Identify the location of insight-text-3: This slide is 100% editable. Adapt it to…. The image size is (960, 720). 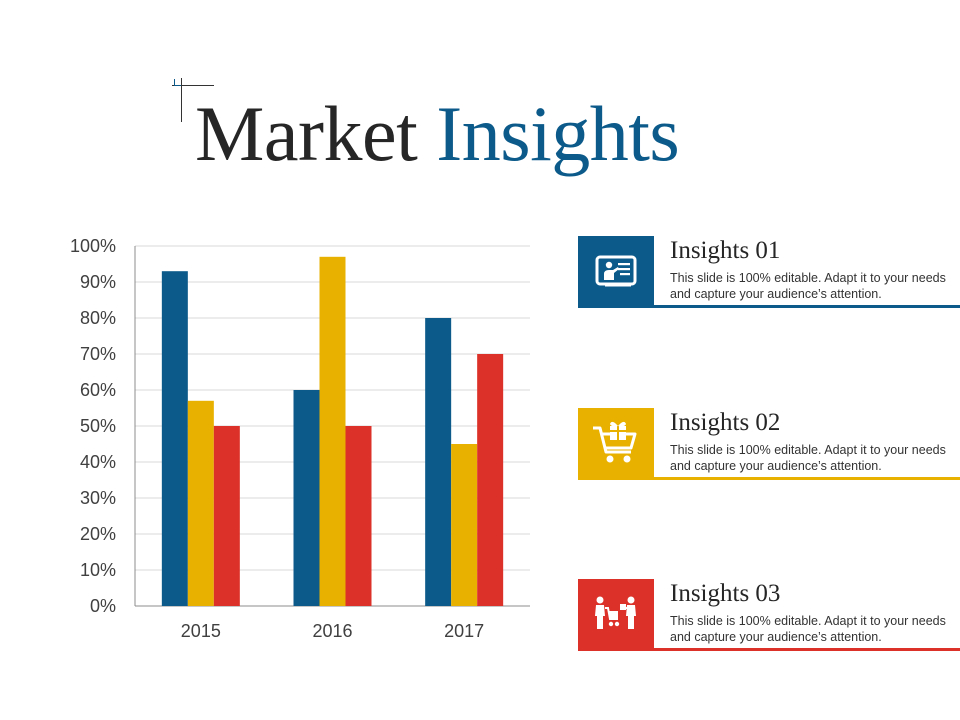
(808, 629).